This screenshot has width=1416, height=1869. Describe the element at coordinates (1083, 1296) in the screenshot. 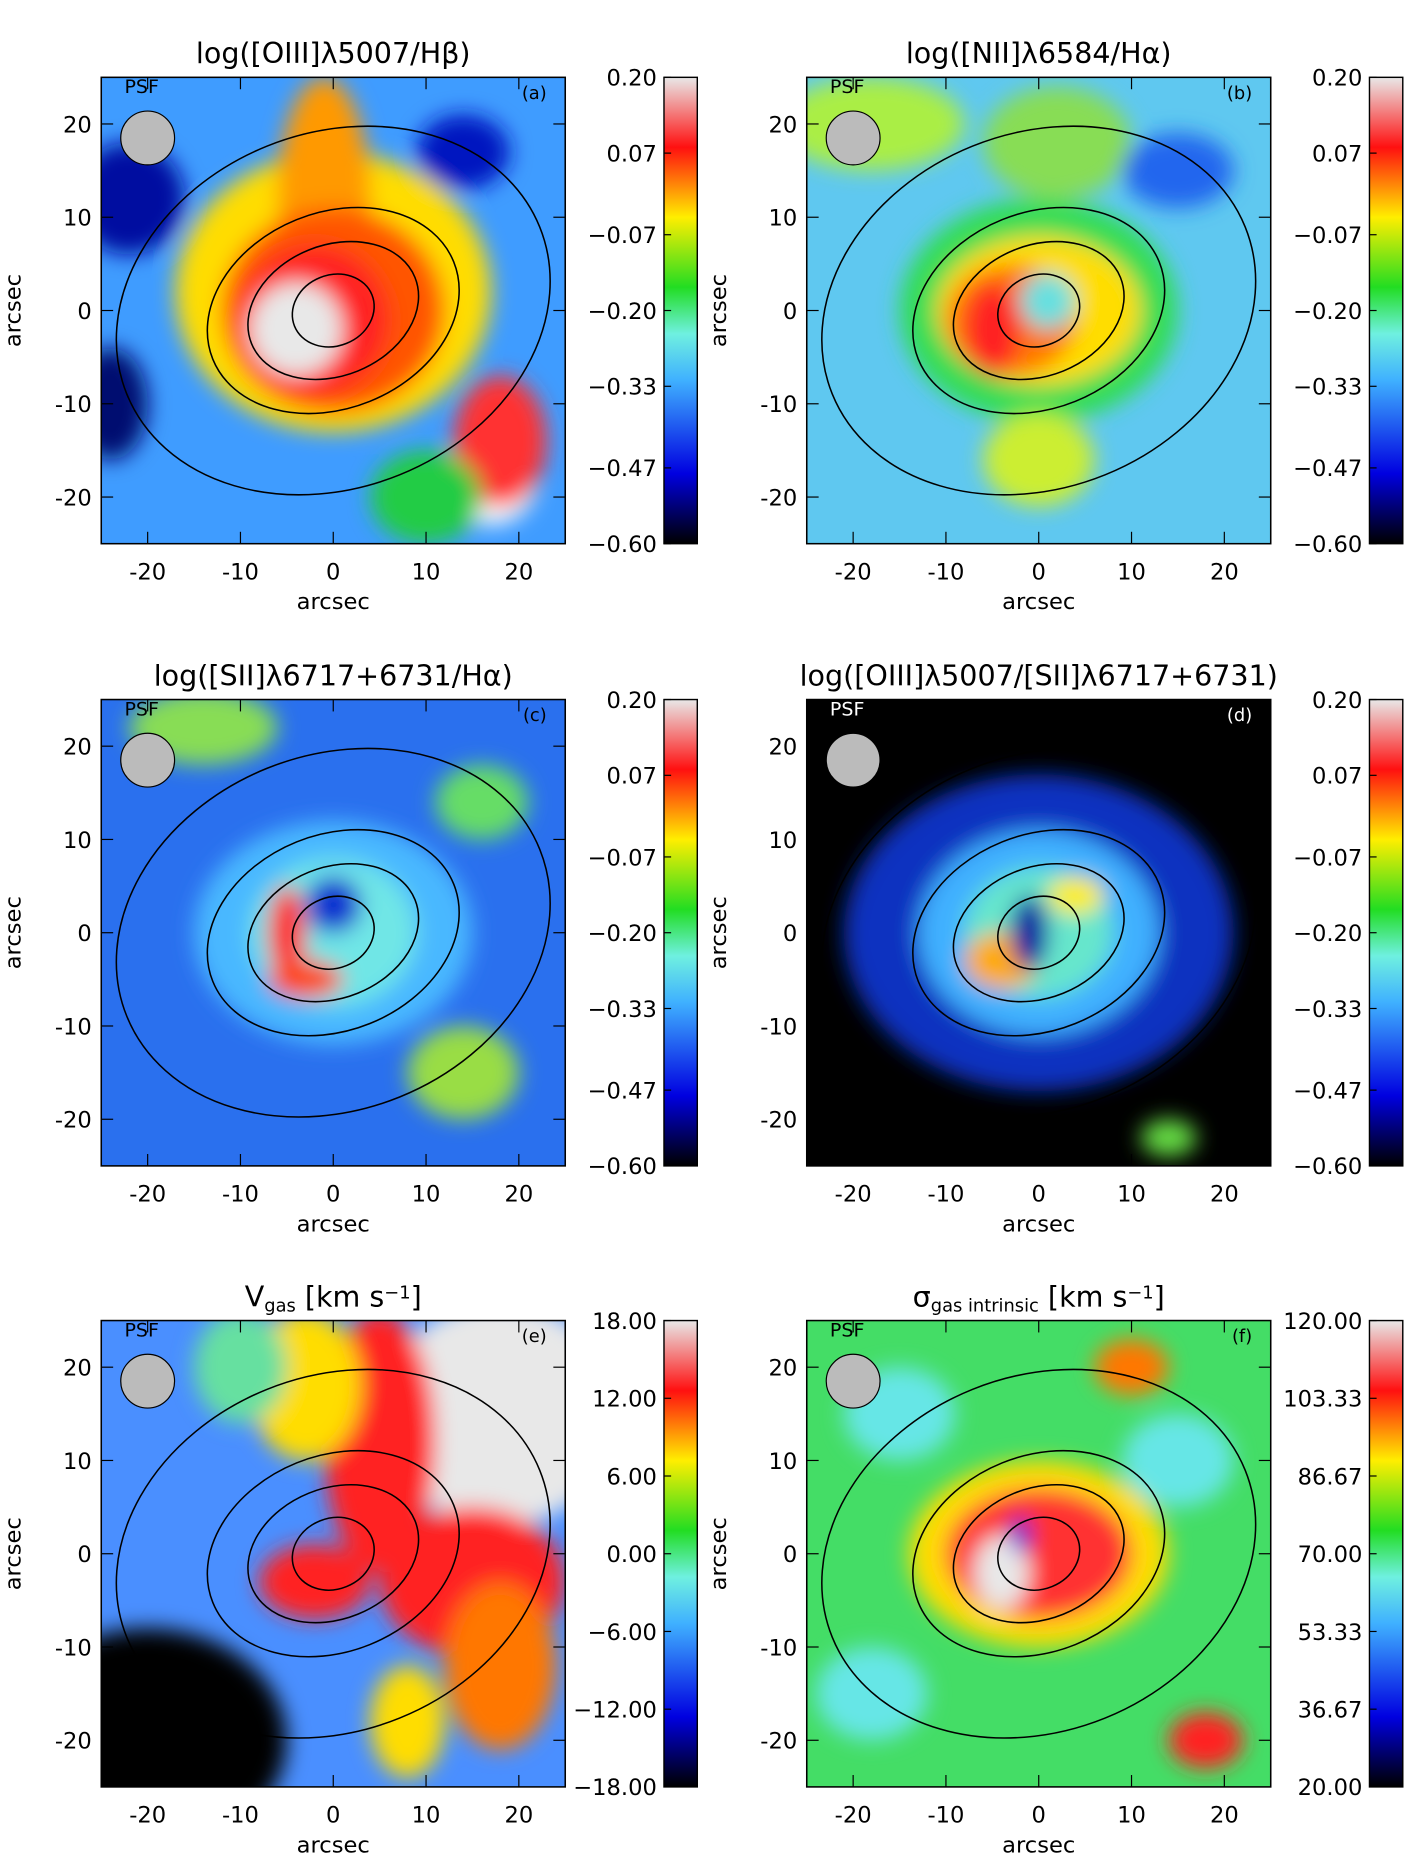

I see `title-part: [km s` at that location.